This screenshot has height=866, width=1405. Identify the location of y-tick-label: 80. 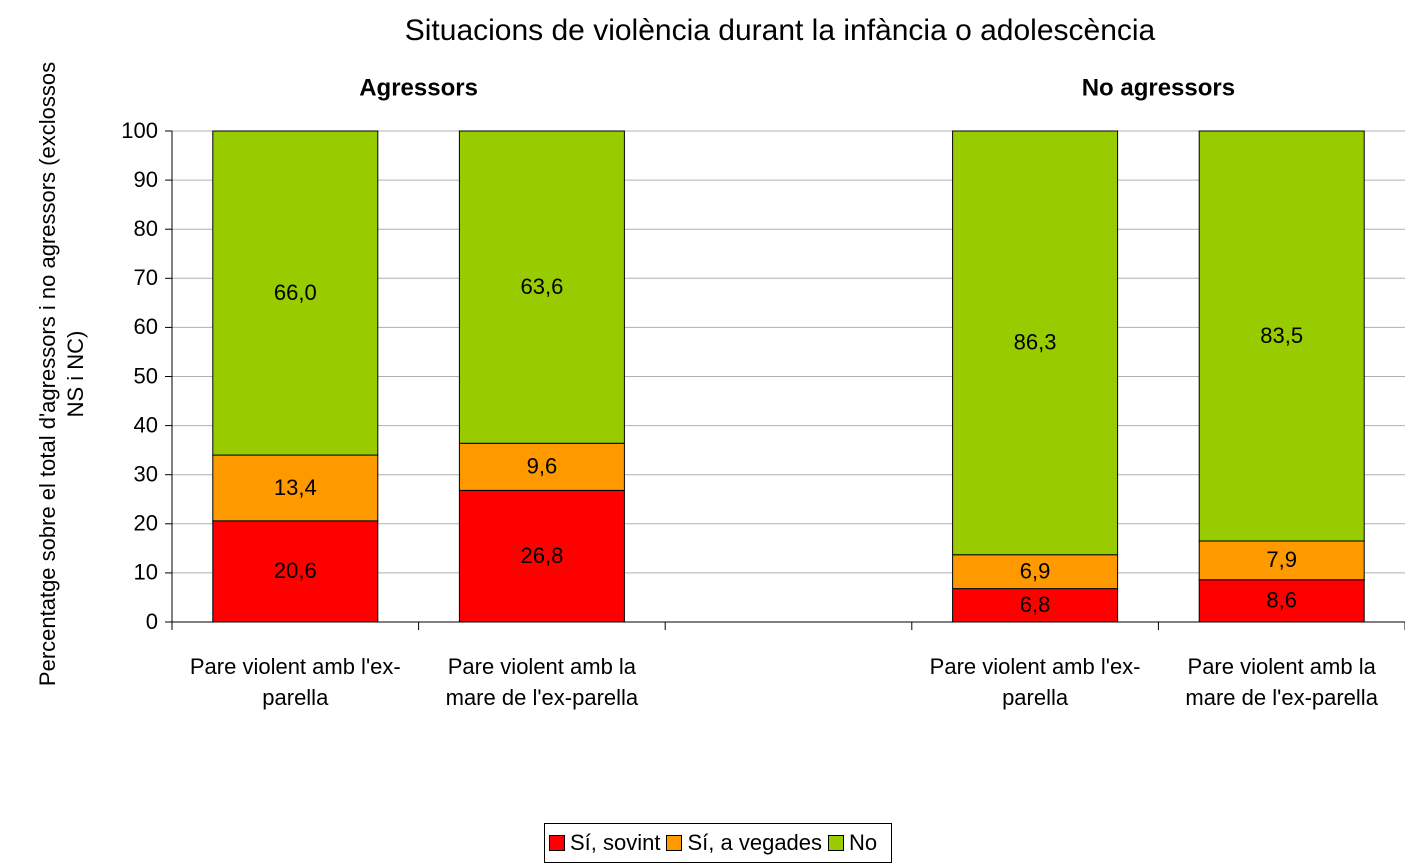
(146, 228).